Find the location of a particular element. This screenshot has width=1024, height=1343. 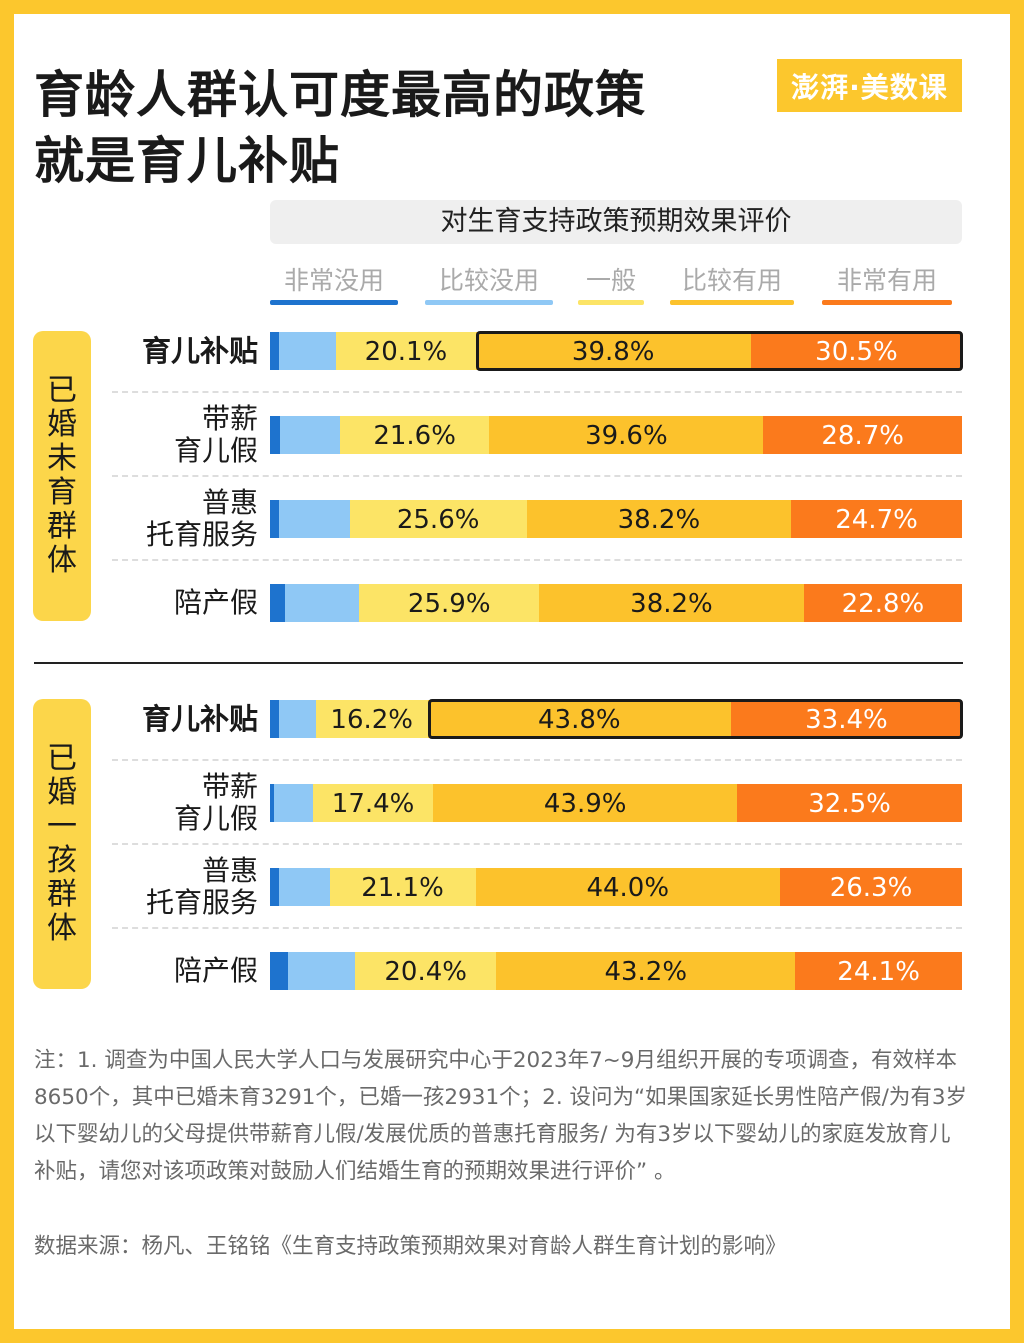

legend-label: 一般 is located at coordinates (610, 280).